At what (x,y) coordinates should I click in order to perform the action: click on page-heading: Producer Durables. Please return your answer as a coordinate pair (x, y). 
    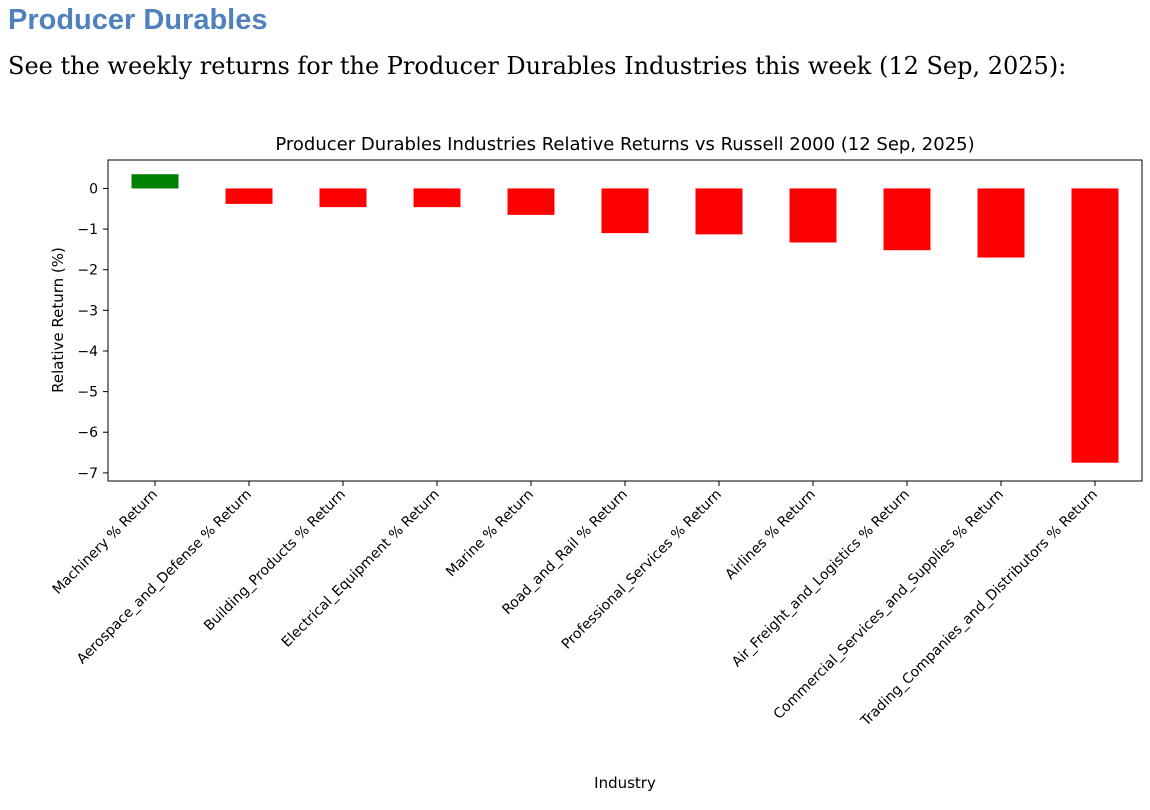
    Looking at the image, I should click on (138, 20).